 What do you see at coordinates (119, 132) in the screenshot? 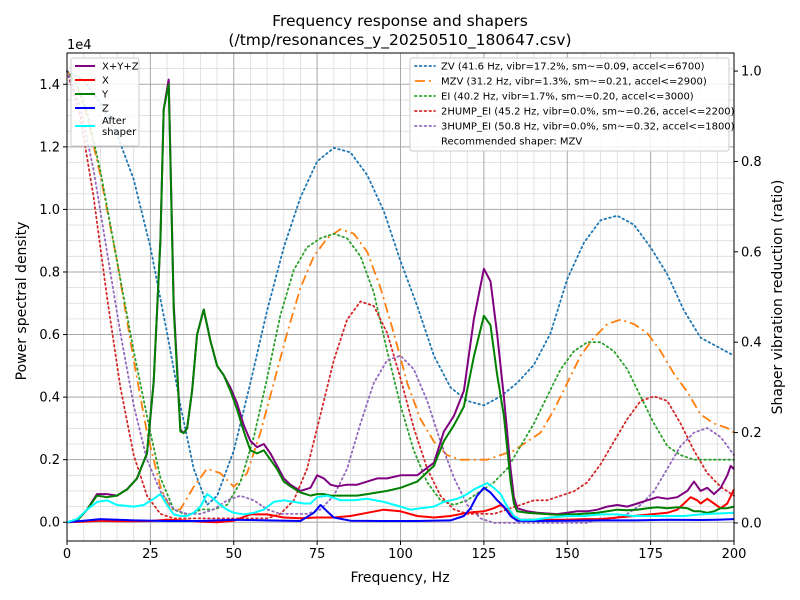
I see `legend-left-label: shaper` at bounding box center [119, 132].